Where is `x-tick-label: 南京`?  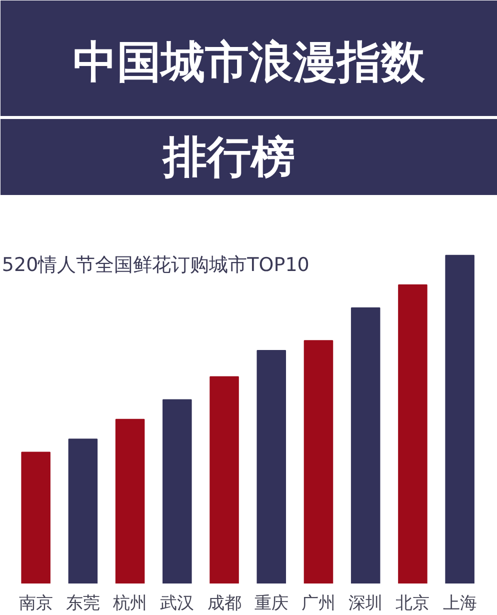
x-tick-label: 南京 is located at coordinates (35, 603).